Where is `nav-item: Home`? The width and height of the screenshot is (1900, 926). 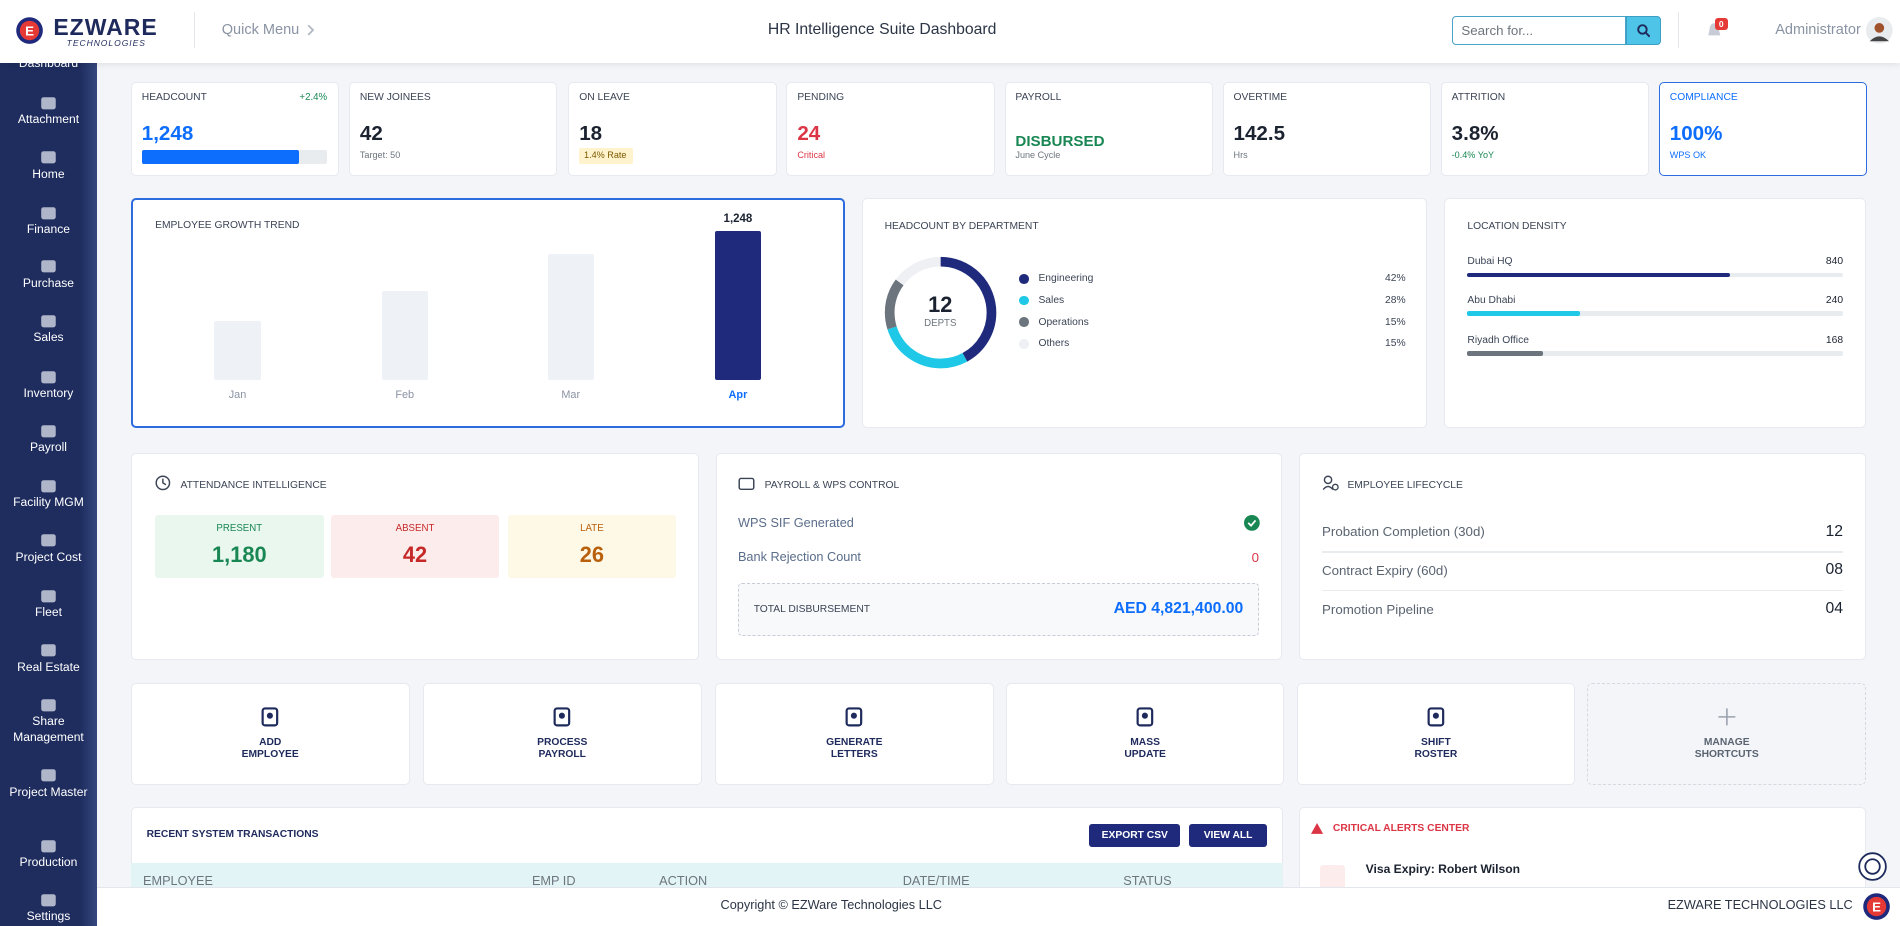
nav-item: Home is located at coordinates (48, 173).